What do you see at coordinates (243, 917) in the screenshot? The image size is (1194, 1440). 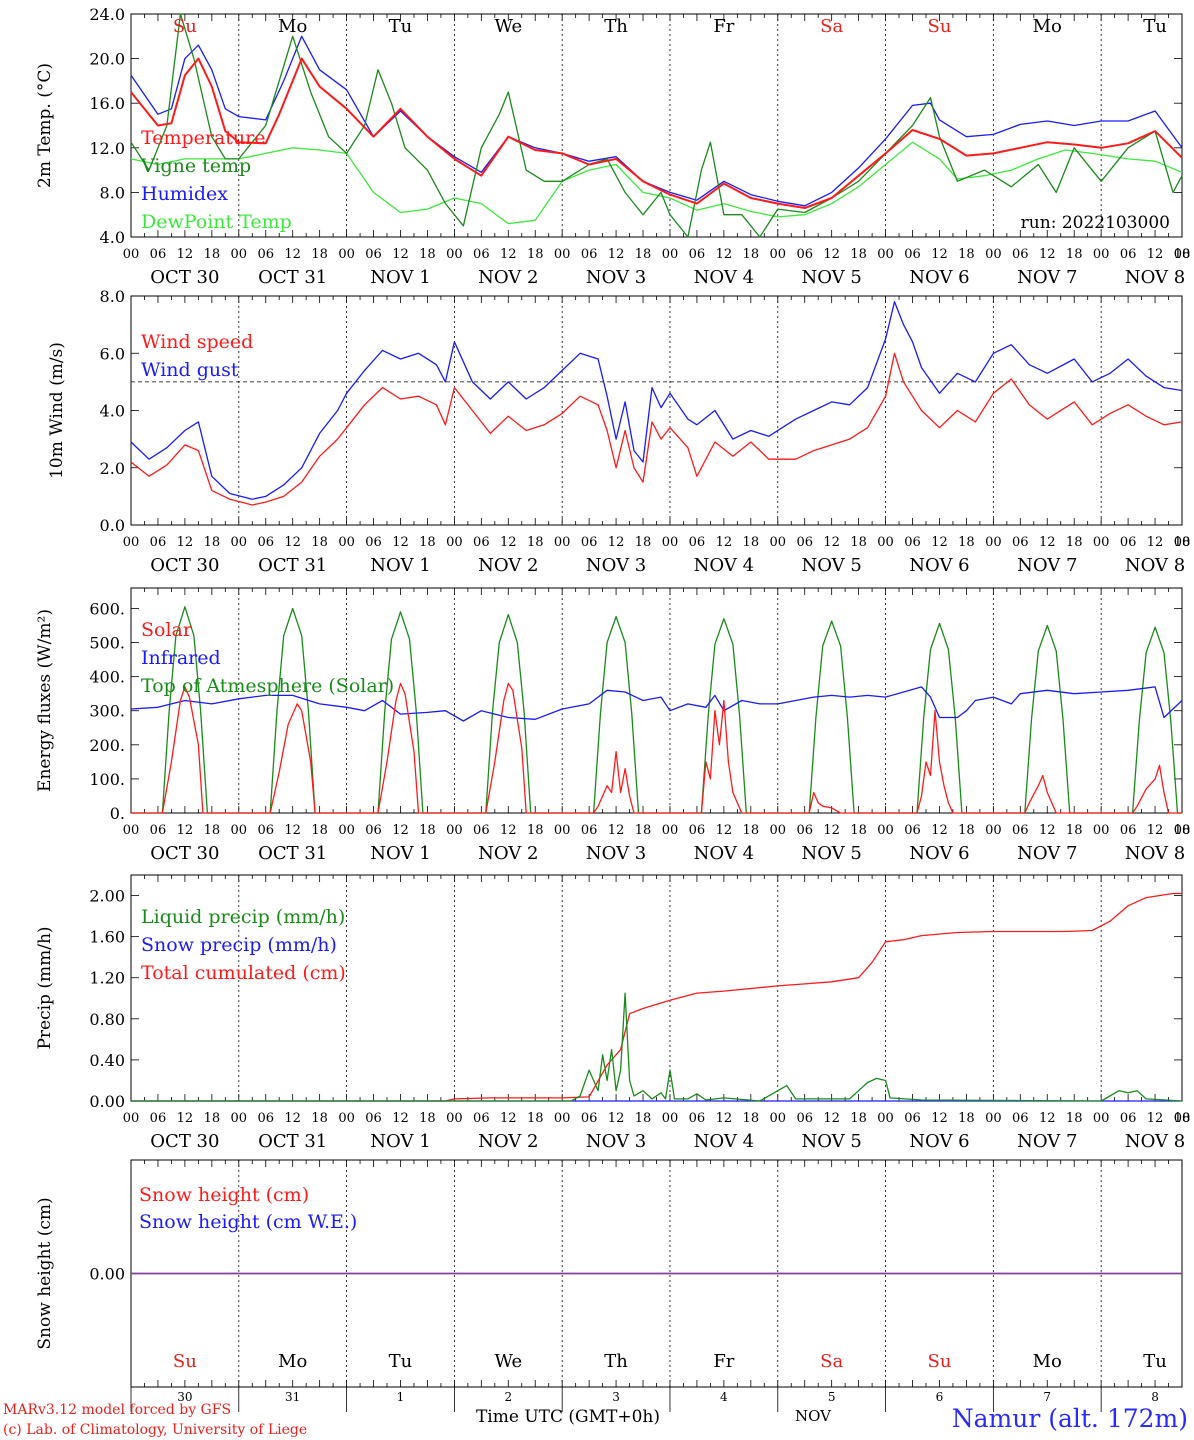 I see `legend-entry: Liquid precip (mm/h)` at bounding box center [243, 917].